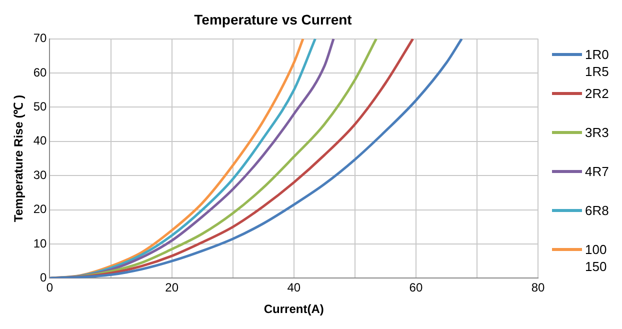  What do you see at coordinates (273, 19) in the screenshot?
I see `chart-title: Temperature vs Current` at bounding box center [273, 19].